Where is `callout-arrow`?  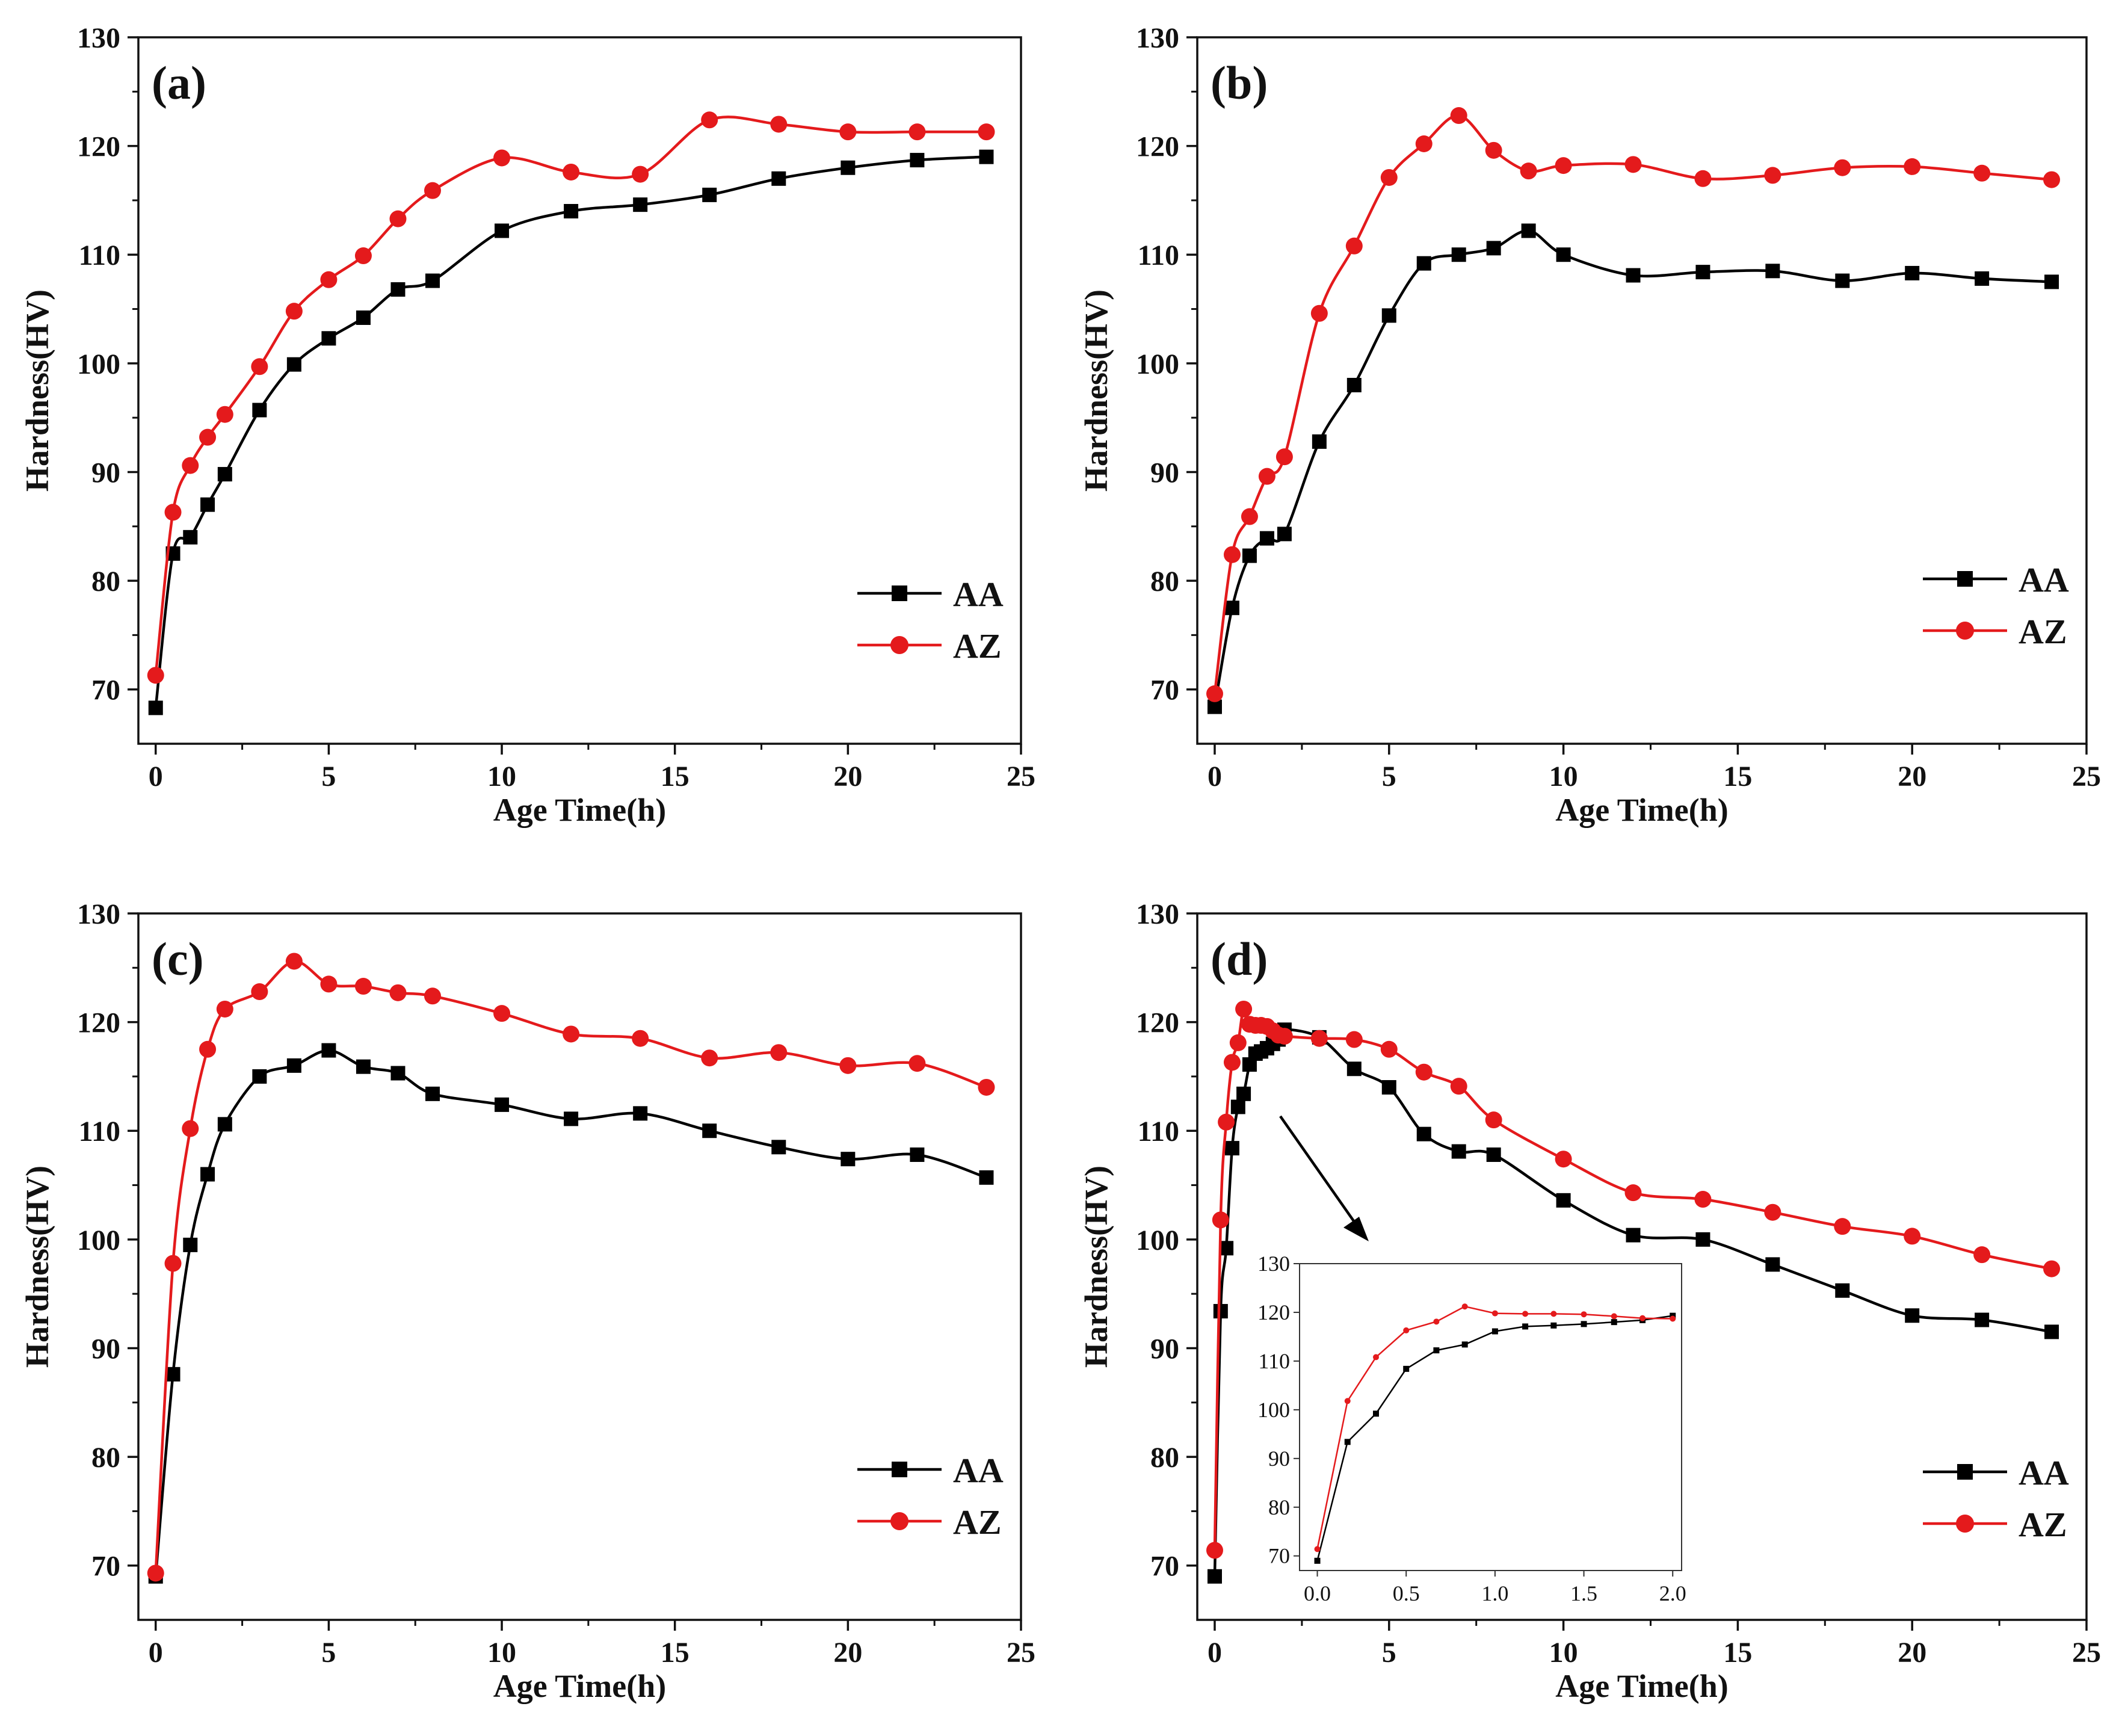 callout-arrow is located at coordinates (1324, 1178).